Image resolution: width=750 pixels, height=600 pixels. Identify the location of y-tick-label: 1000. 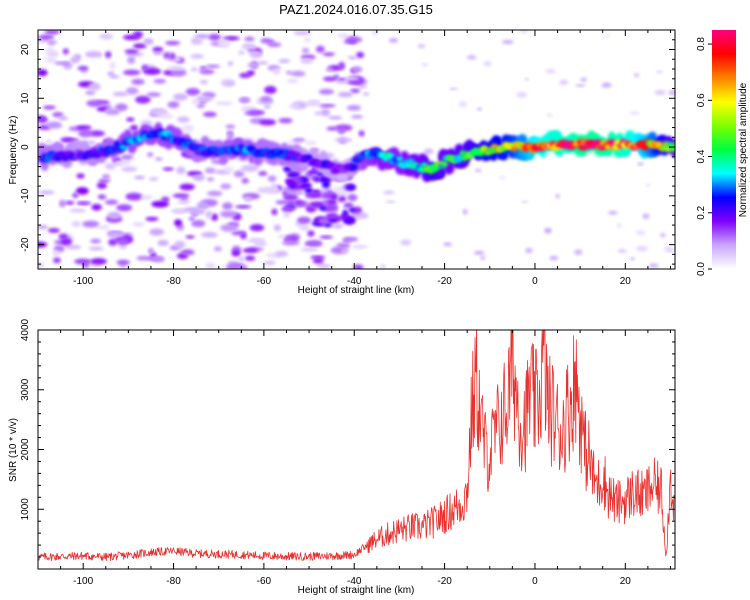
(25, 509).